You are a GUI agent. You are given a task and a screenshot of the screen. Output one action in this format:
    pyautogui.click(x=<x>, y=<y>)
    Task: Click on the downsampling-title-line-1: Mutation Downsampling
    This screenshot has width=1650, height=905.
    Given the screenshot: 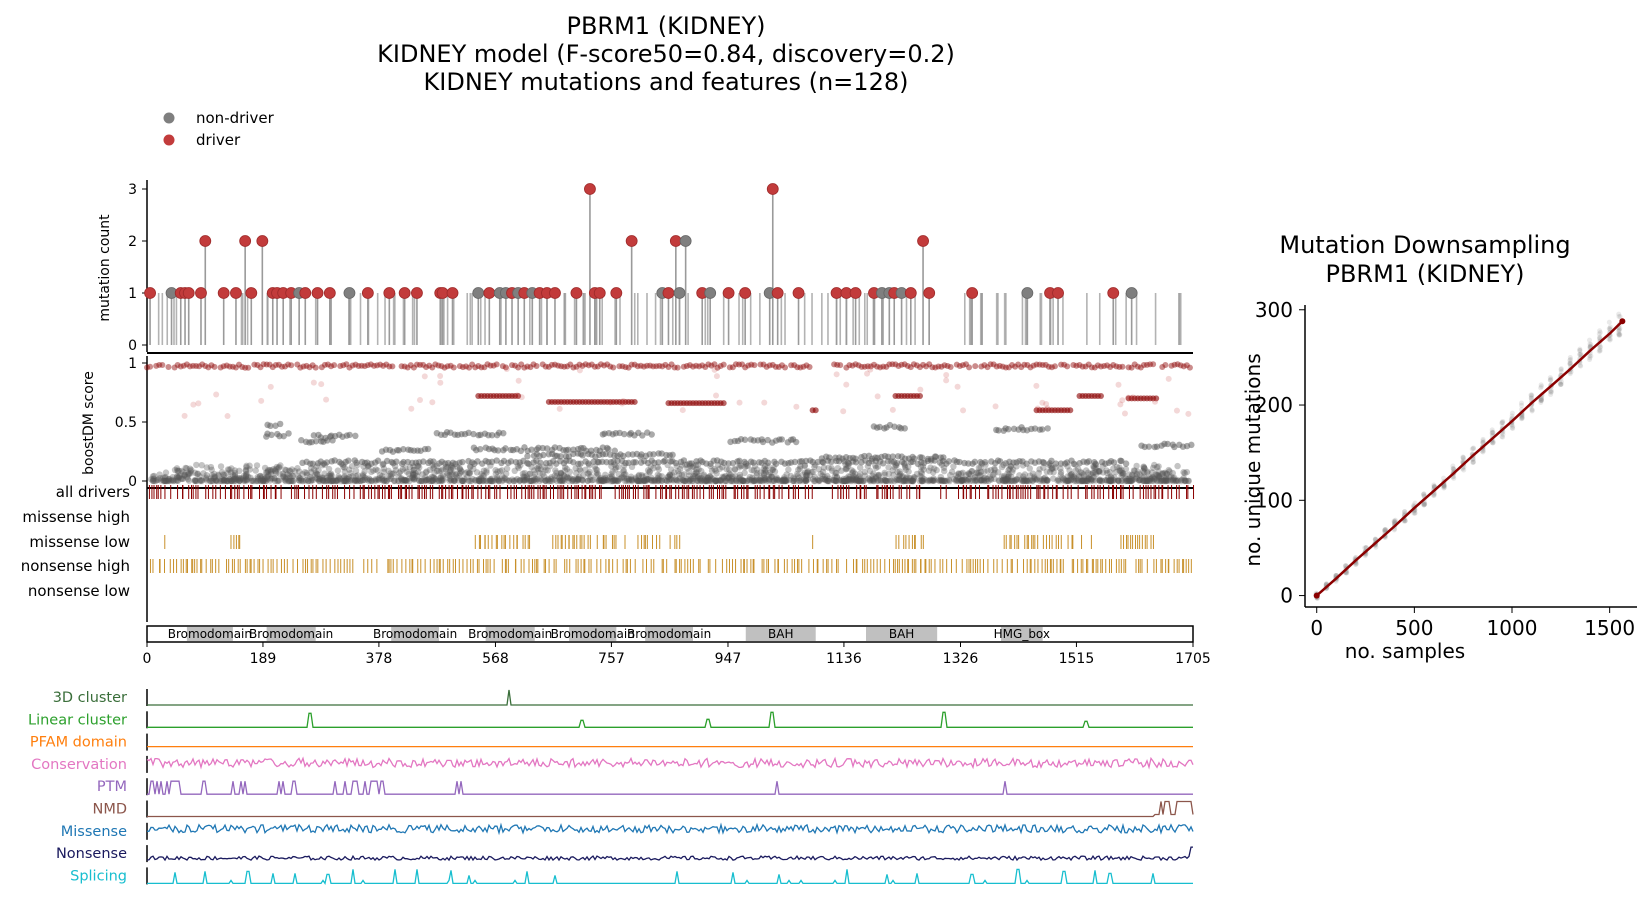 What is the action you would take?
    pyautogui.click(x=1424, y=245)
    